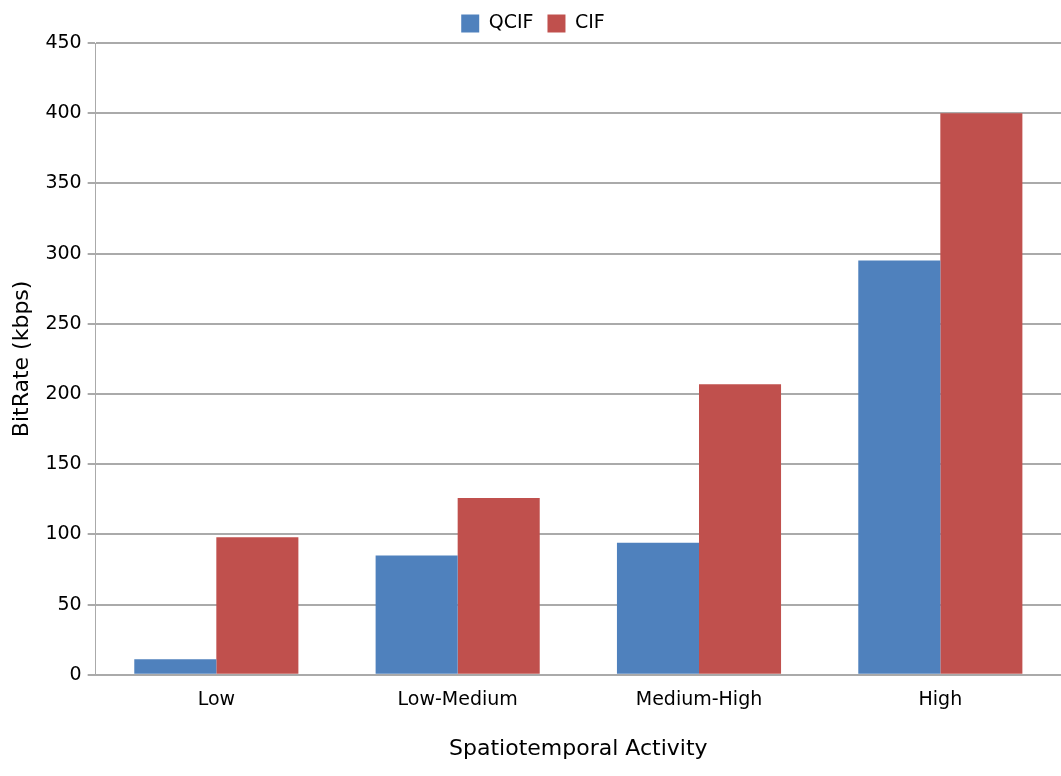 This screenshot has width=1061, height=776. Describe the element at coordinates (699, 698) in the screenshot. I see `x-tick-label: Medium-High` at that location.